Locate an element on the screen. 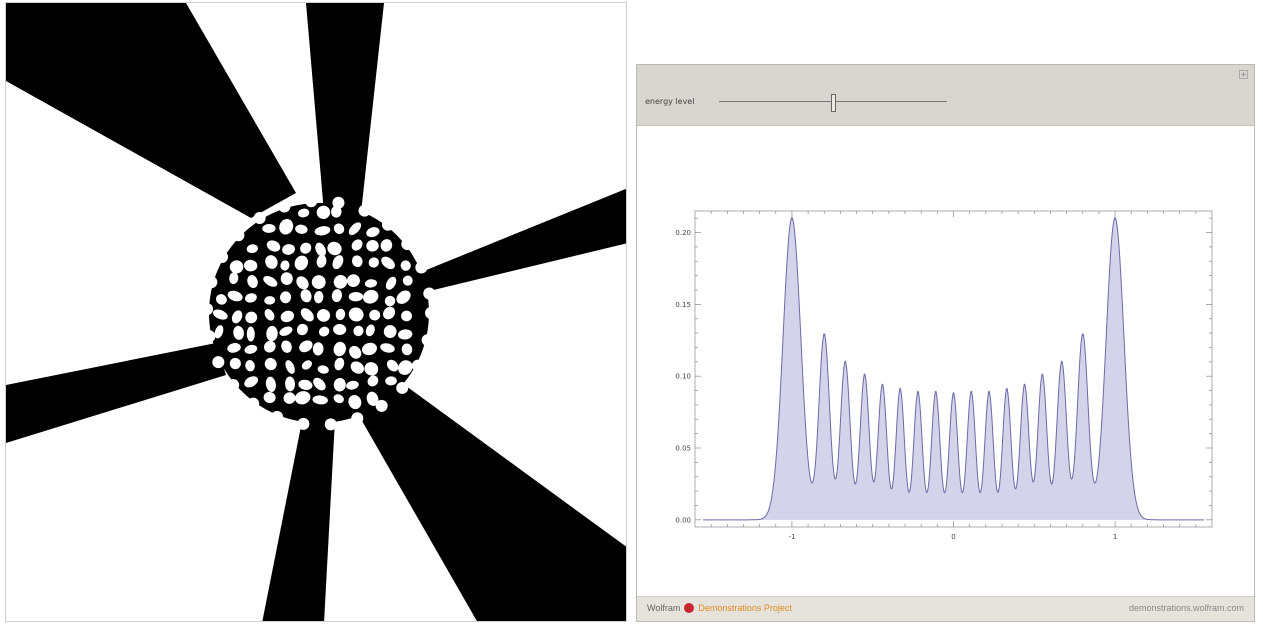 The width and height of the screenshot is (1263, 625). footer-branding: Wolfram Demonstrations Project is located at coordinates (719, 608).